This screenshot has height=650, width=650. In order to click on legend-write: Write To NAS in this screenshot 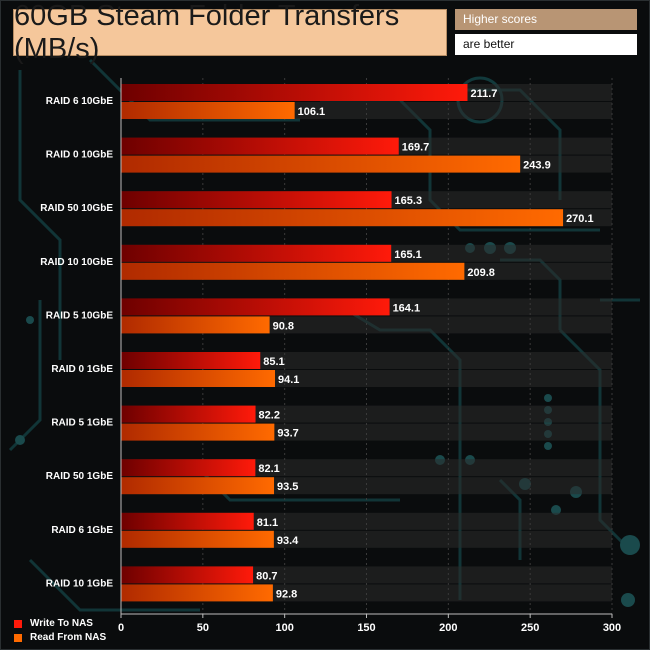, I will do `click(53, 623)`.